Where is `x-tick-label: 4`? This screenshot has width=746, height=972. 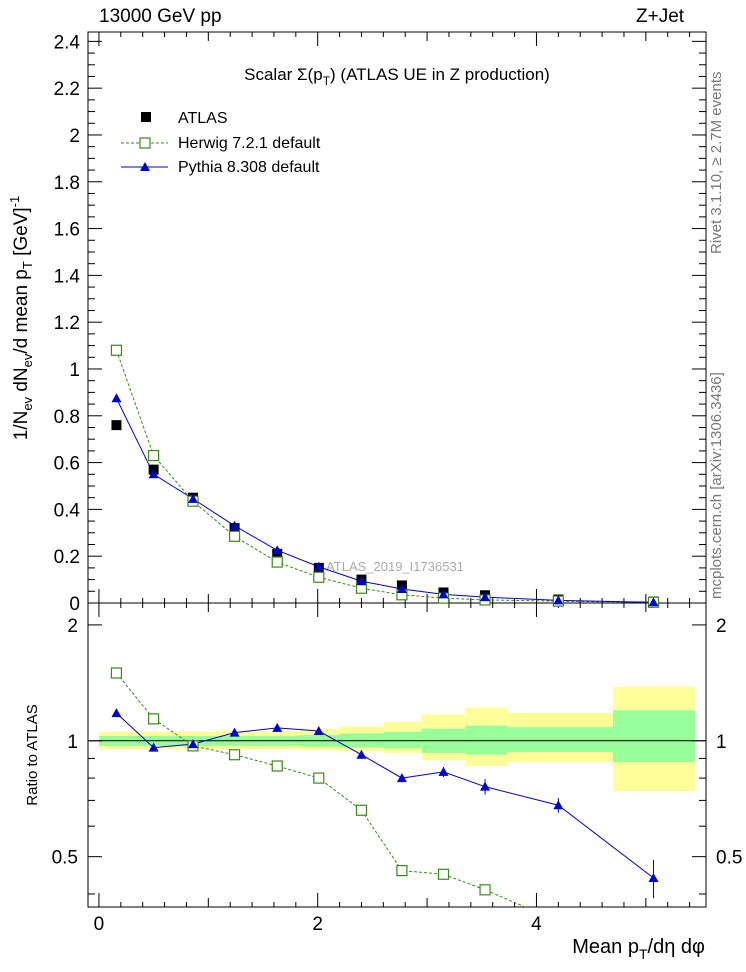 x-tick-label: 4 is located at coordinates (536, 924).